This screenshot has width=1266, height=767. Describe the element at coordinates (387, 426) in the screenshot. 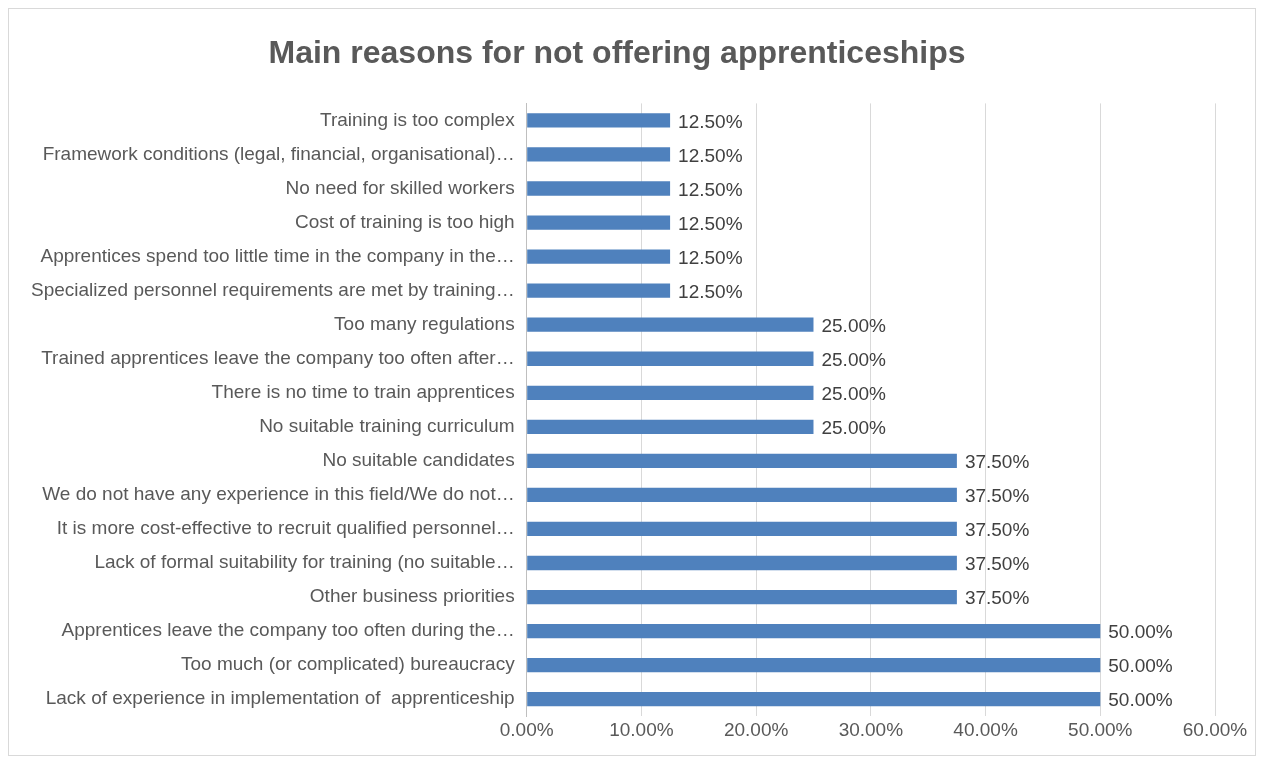

I see `y-tick-label: No suitable training curriculum` at that location.